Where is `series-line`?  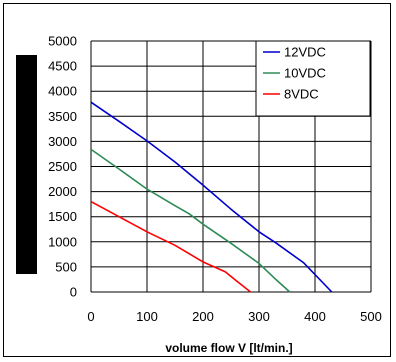
series-line is located at coordinates (171, 246).